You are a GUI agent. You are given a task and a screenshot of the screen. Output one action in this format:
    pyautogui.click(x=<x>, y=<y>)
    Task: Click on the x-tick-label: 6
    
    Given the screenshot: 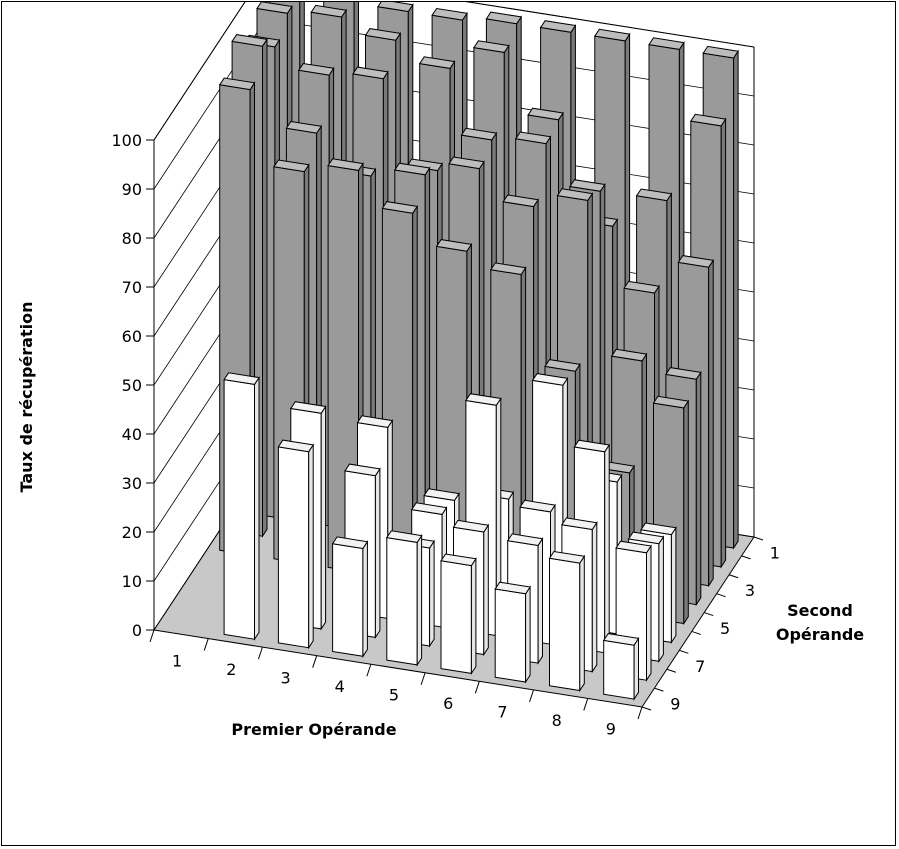 What is the action you would take?
    pyautogui.click(x=448, y=703)
    